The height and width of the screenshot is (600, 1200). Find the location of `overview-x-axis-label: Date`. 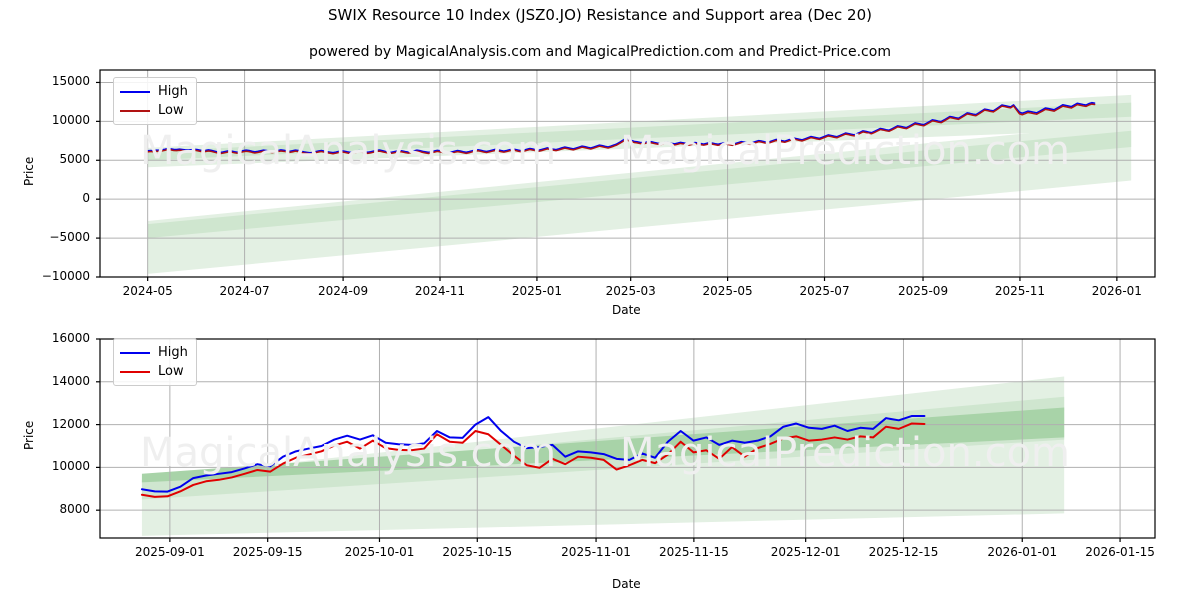

overview-x-axis-label: Date is located at coordinates (626, 310).